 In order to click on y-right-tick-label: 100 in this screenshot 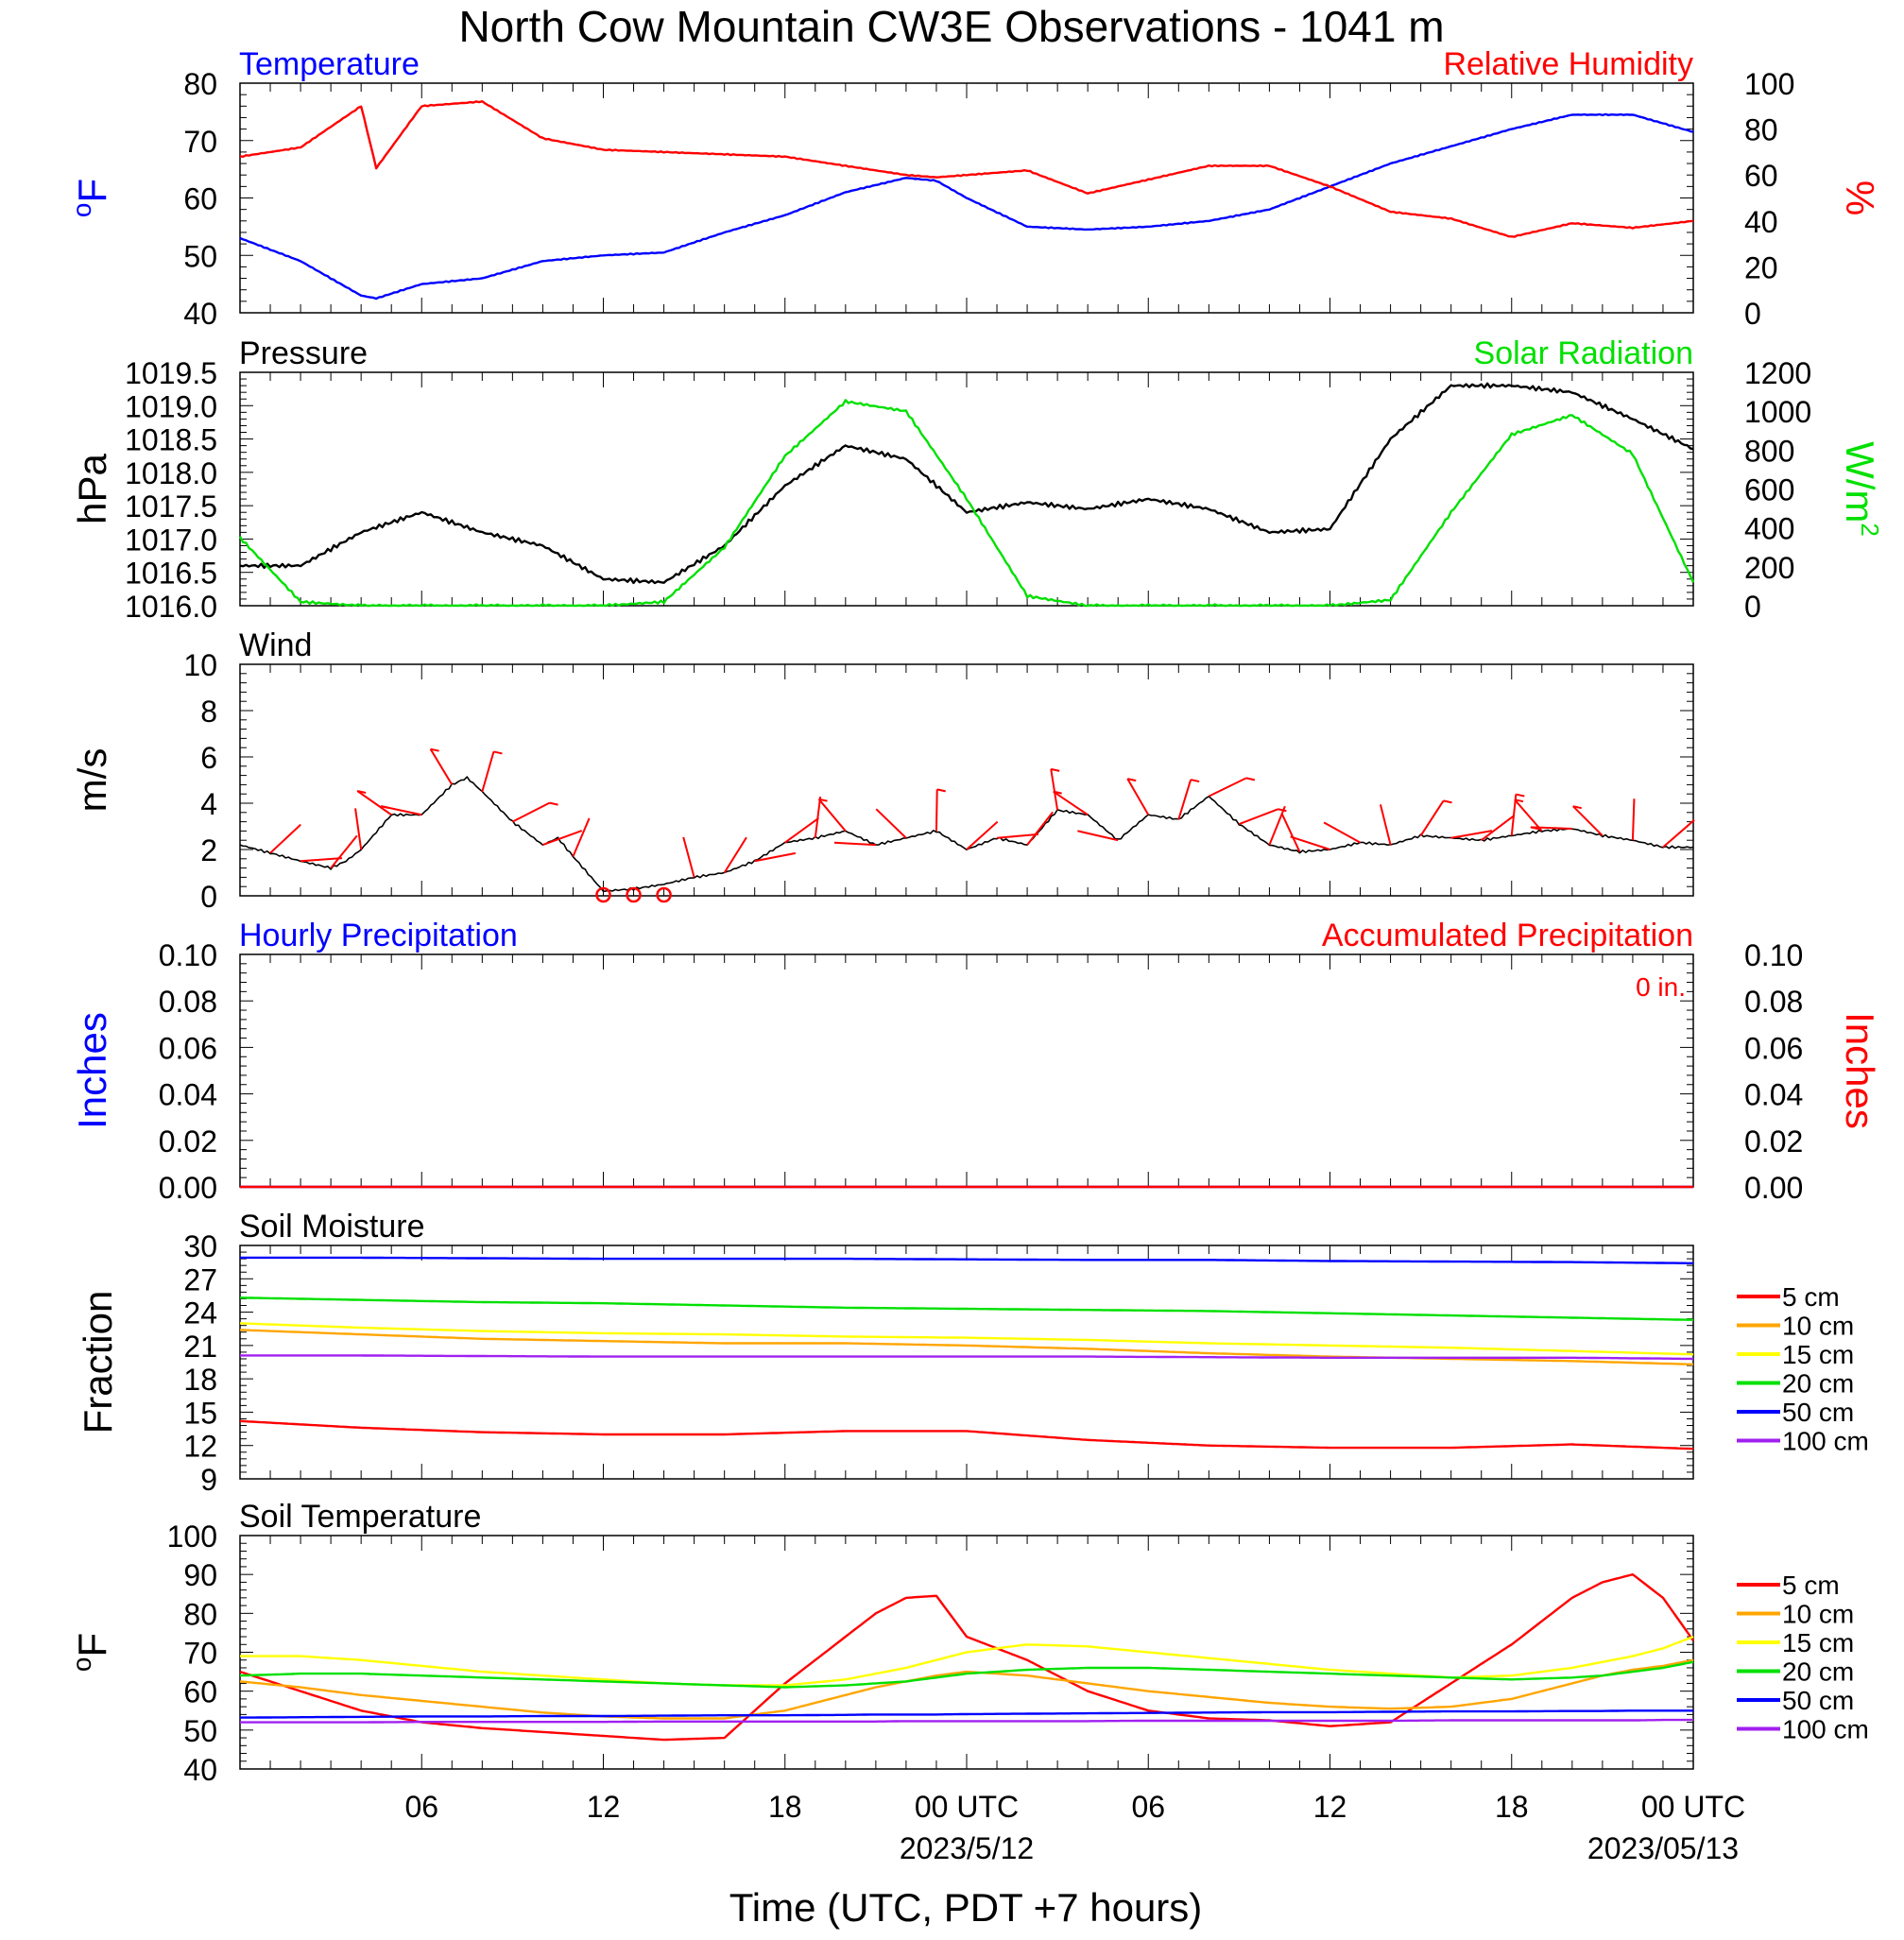, I will do `click(1769, 84)`.